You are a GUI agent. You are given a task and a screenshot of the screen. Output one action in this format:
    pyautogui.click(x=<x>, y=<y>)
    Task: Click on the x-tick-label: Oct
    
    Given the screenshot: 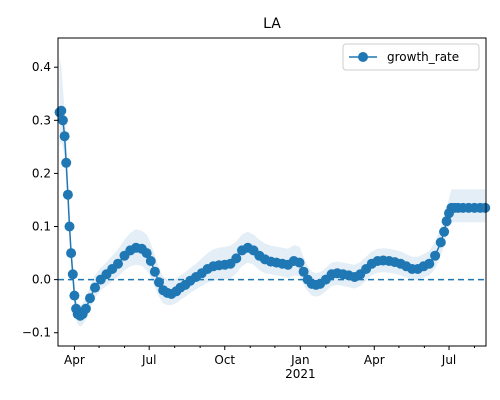 What is the action you would take?
    pyautogui.click(x=224, y=360)
    